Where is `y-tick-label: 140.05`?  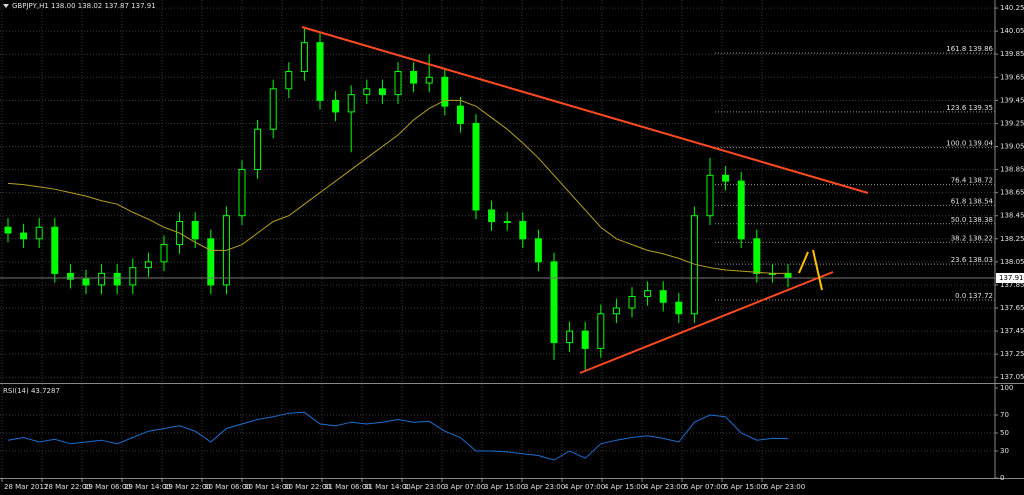
y-tick-label: 140.05 is located at coordinates (1012, 31).